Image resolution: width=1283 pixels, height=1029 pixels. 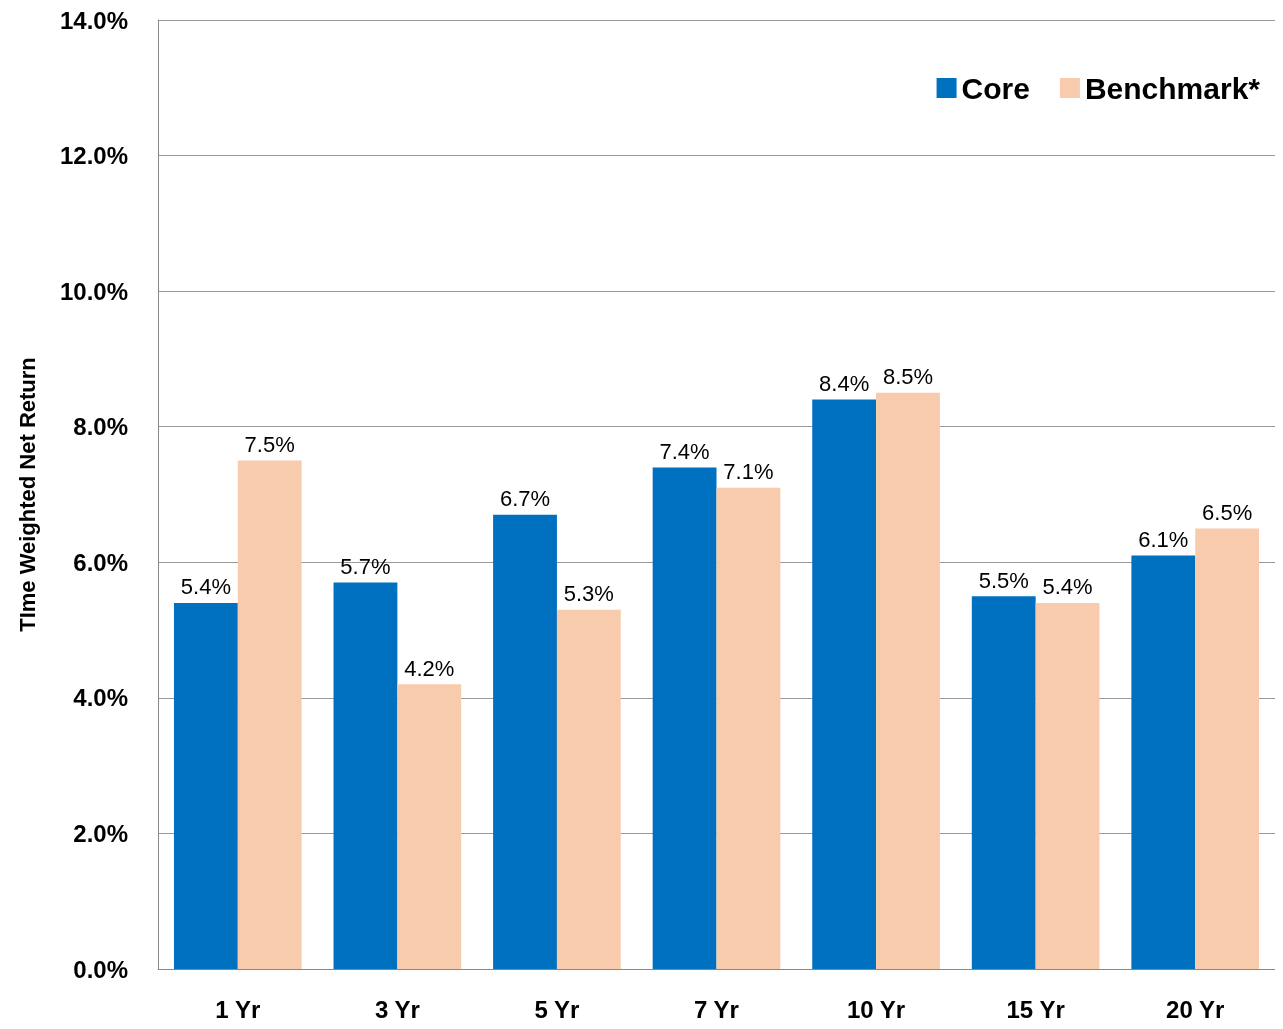 I want to click on legend-label: Benchmark*, so click(x=1172, y=88).